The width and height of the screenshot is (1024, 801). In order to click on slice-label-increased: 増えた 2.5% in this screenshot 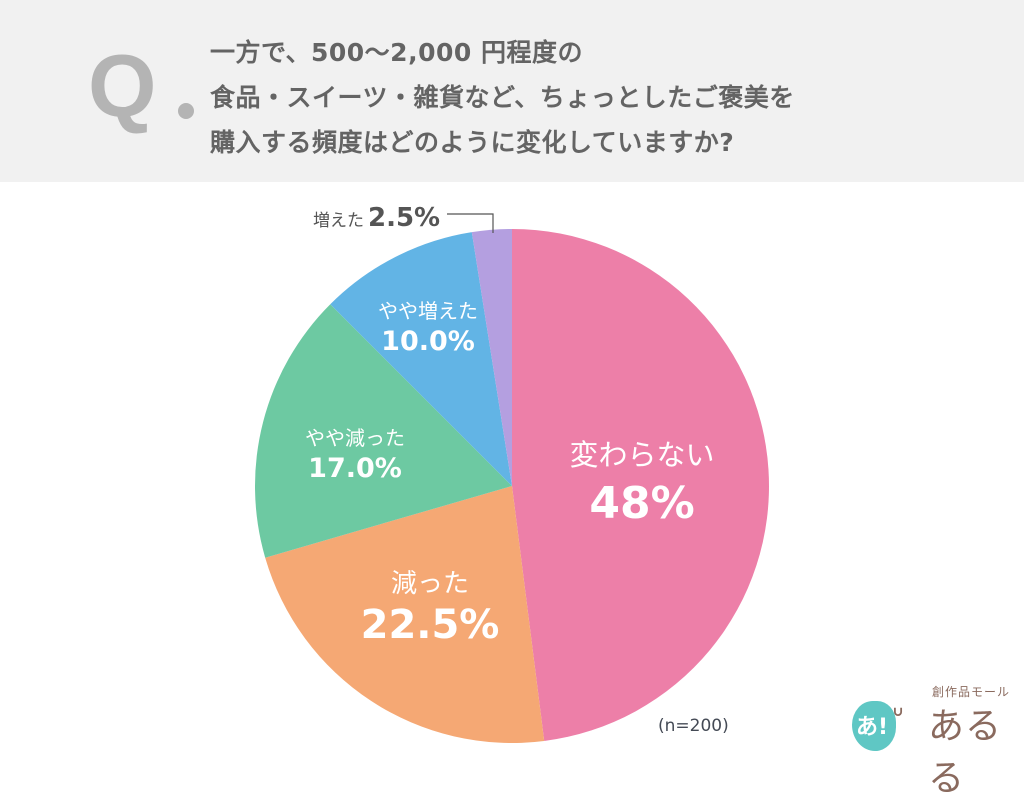, I will do `click(377, 218)`.